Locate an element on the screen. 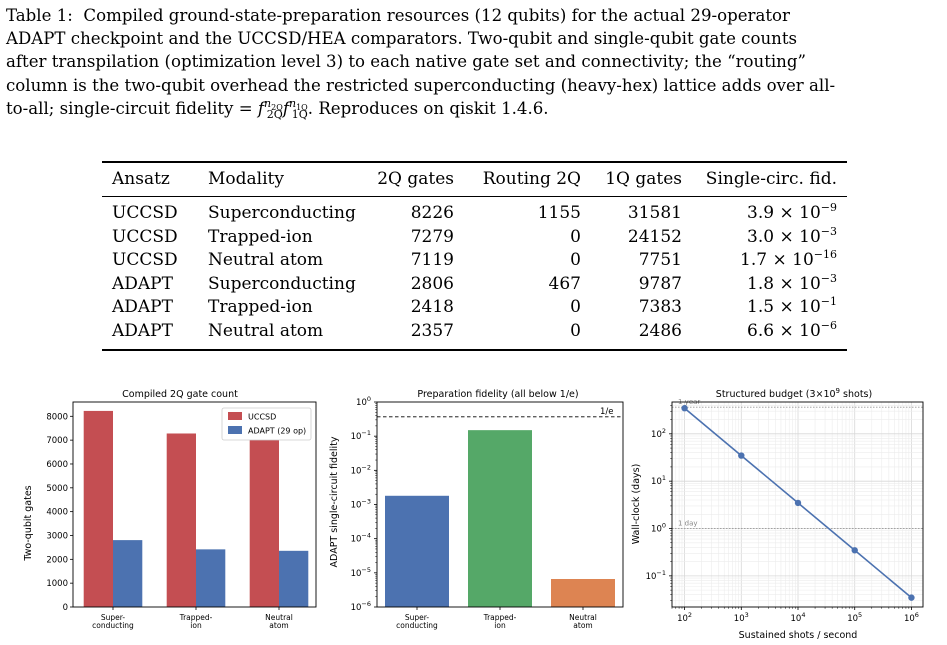 Image resolution: width=947 pixels, height=645 pixels. header-1q-gates: 1Q gates is located at coordinates (643, 179).